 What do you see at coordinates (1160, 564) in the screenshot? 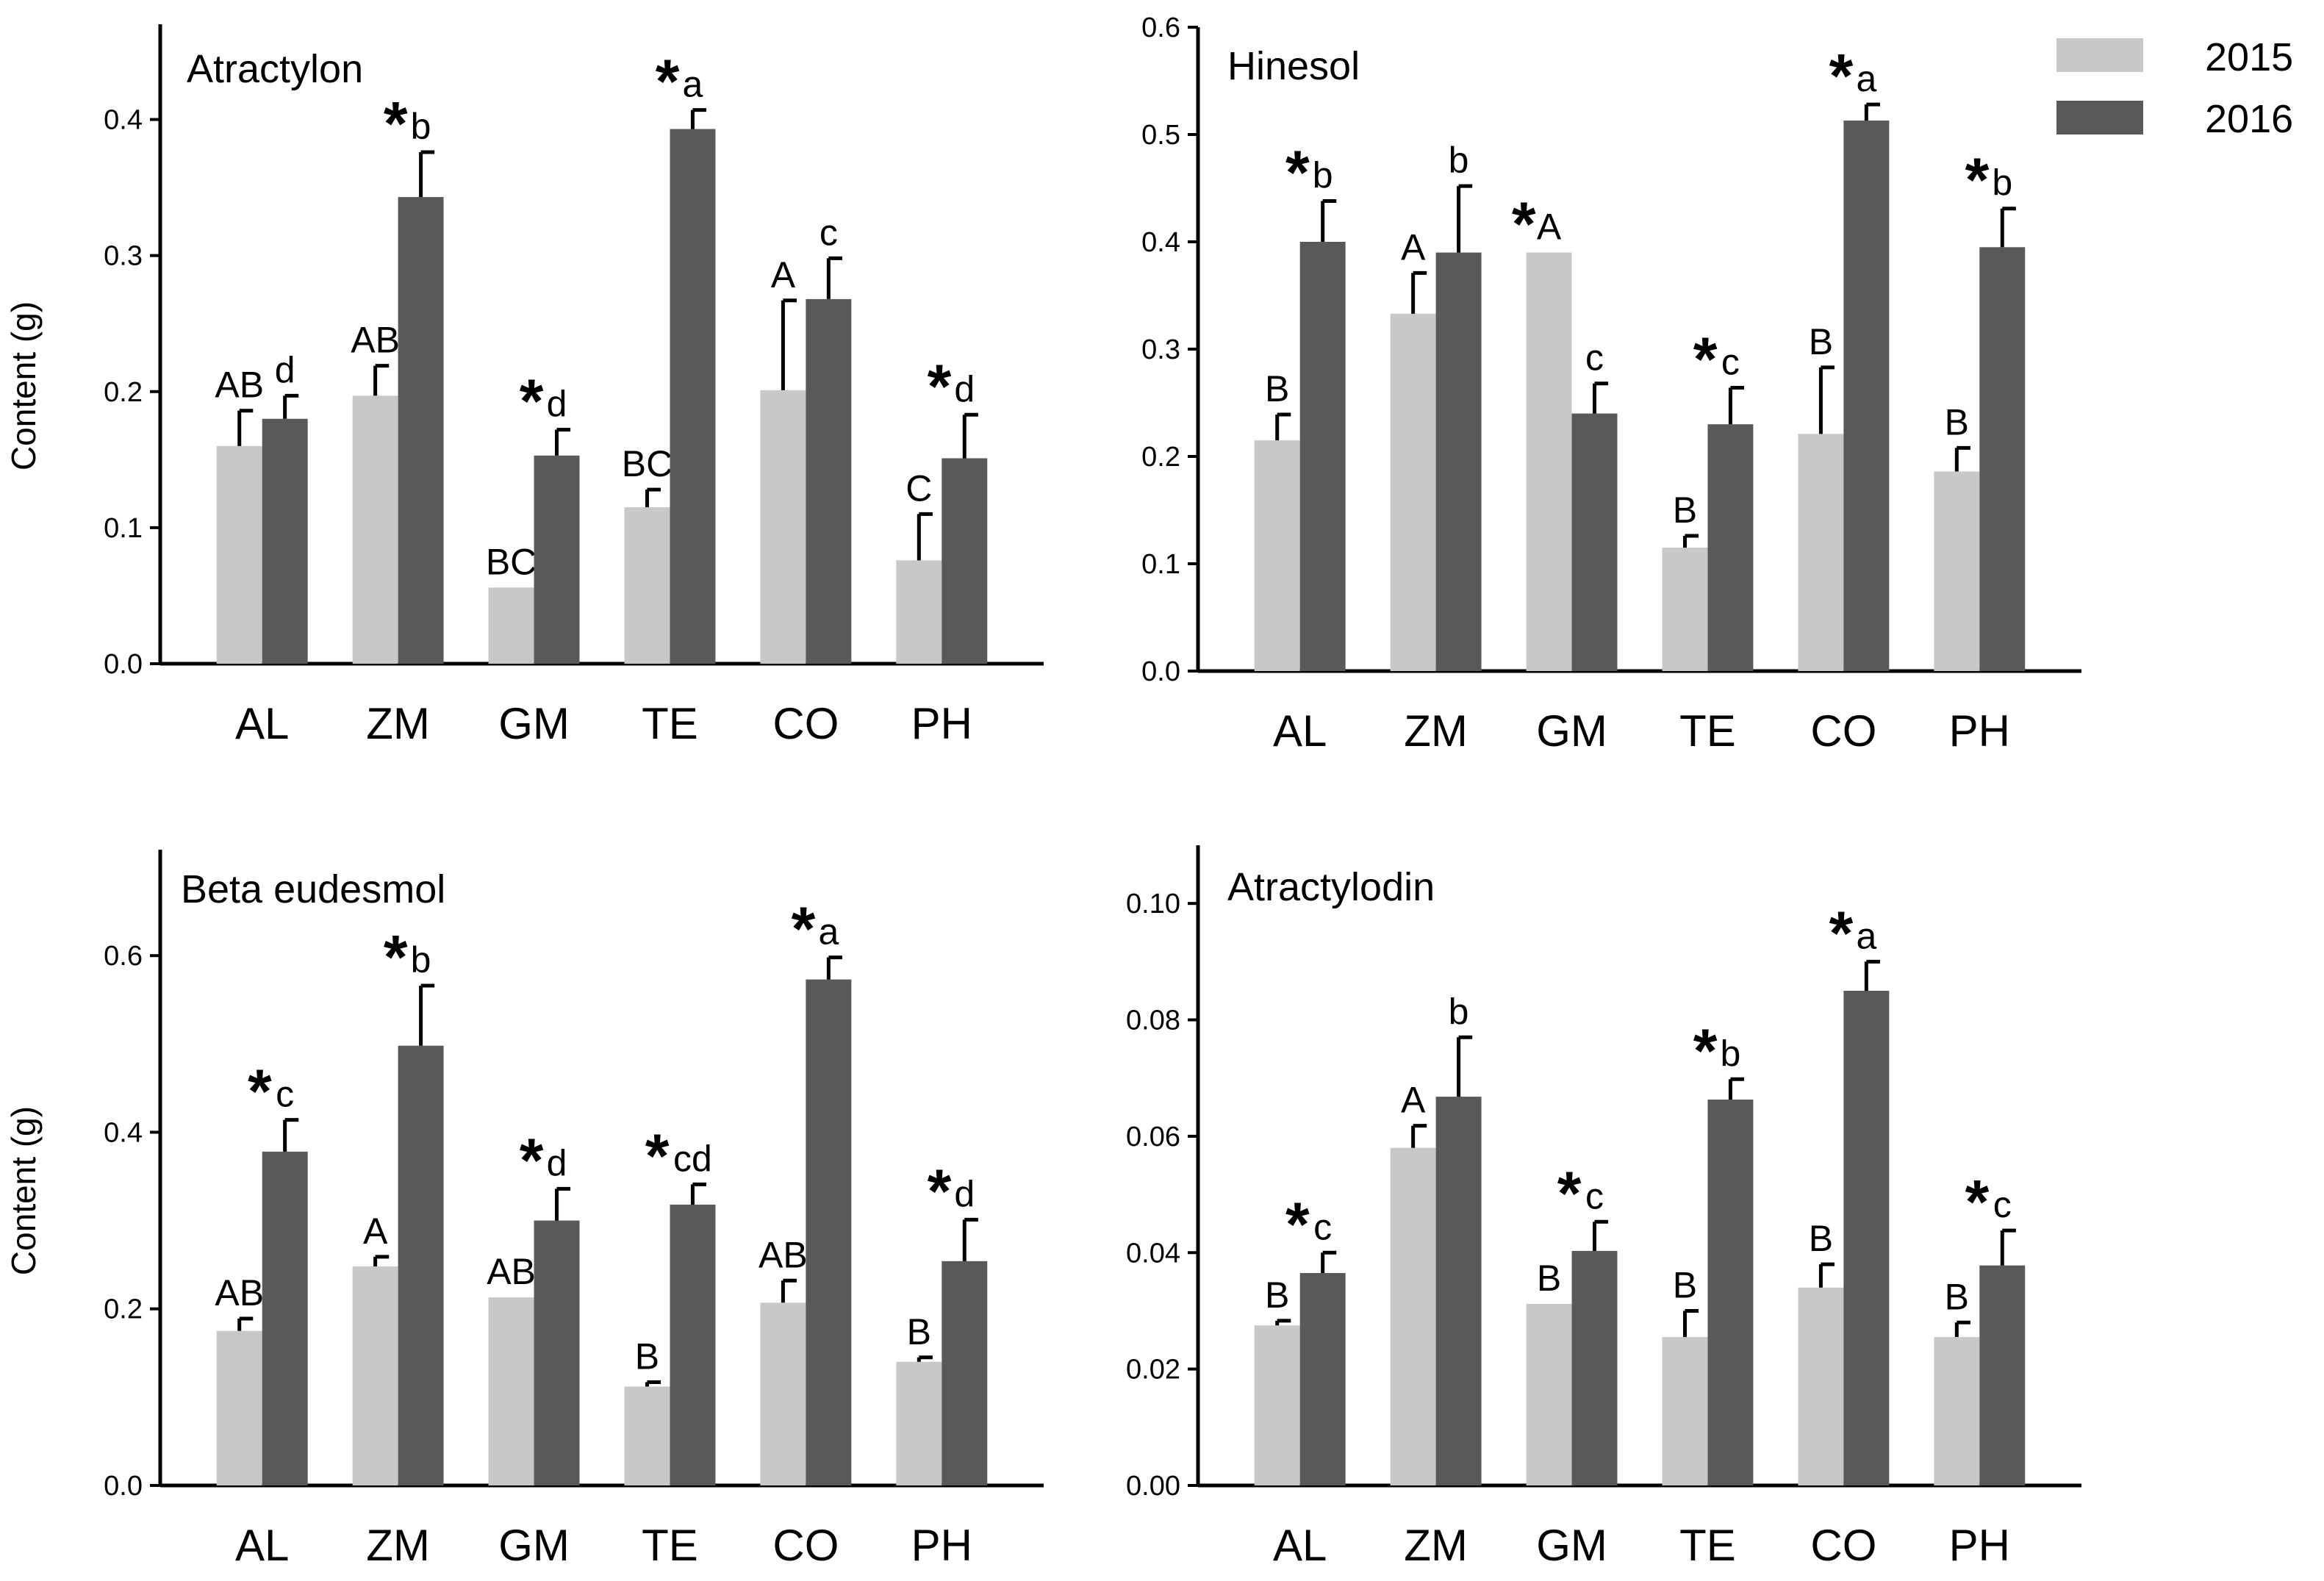
I see `y-tick-label: 0.1` at bounding box center [1160, 564].